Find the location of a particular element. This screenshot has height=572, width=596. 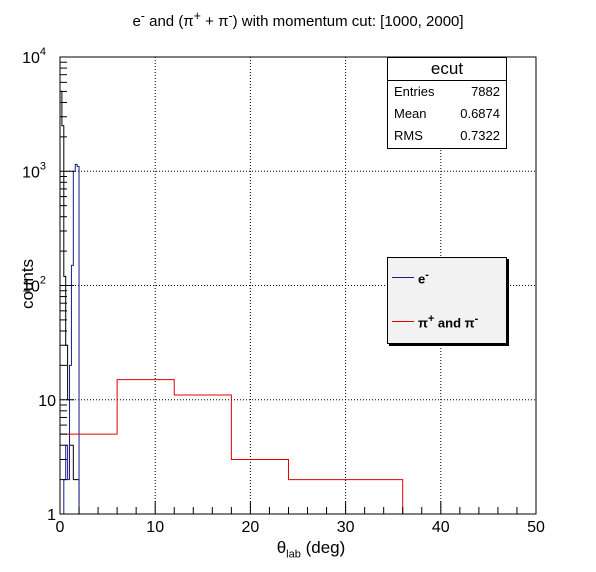

legend-entry-pion: π+ and π- is located at coordinates (447, 322).